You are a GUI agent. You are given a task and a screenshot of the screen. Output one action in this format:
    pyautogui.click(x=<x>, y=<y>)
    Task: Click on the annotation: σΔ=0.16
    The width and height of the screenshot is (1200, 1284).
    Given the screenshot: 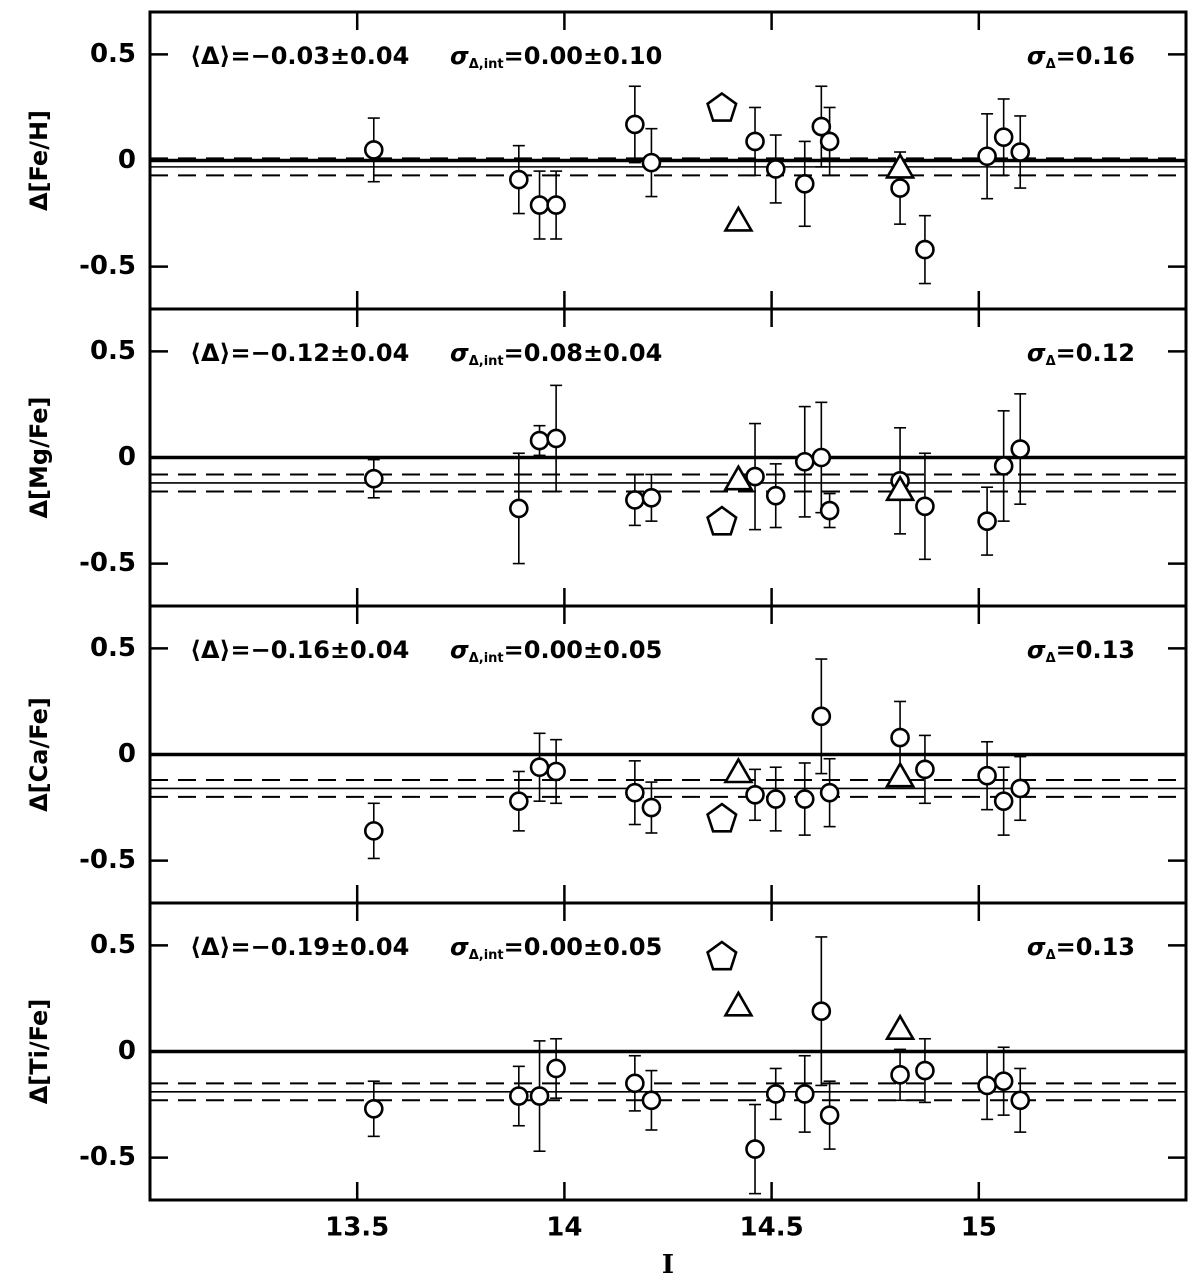 What is the action you would take?
    pyautogui.click(x=1081, y=57)
    